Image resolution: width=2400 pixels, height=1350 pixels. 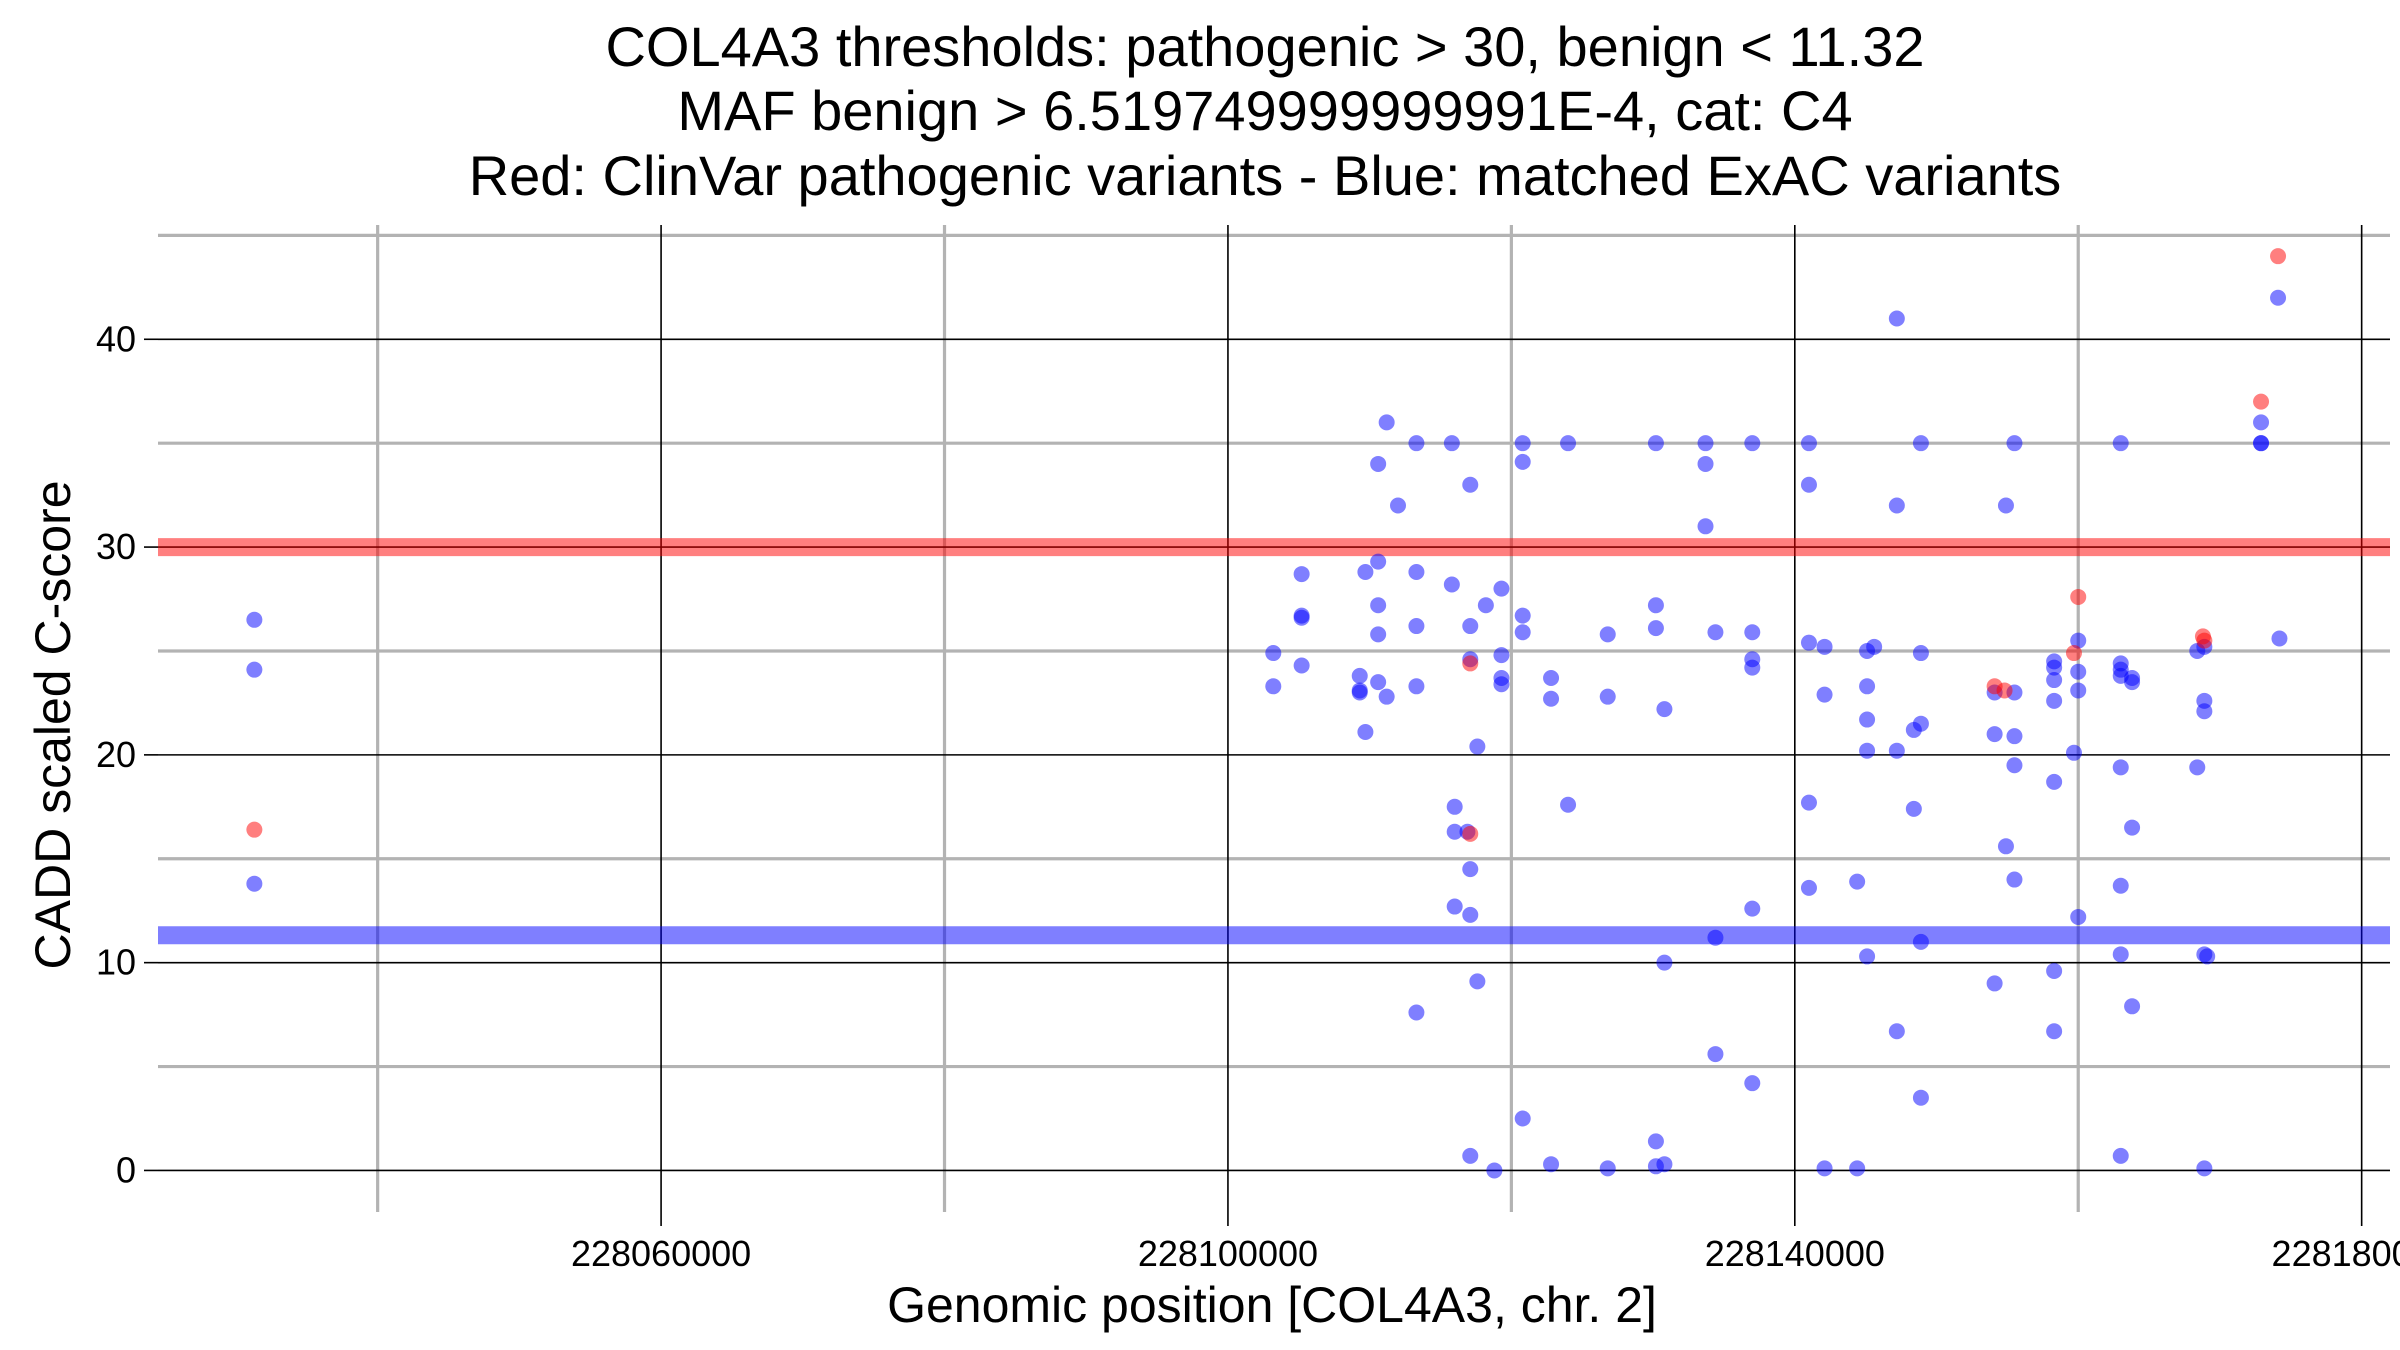 What do you see at coordinates (1228, 1253) in the screenshot?
I see `x-tick-label: 228100000` at bounding box center [1228, 1253].